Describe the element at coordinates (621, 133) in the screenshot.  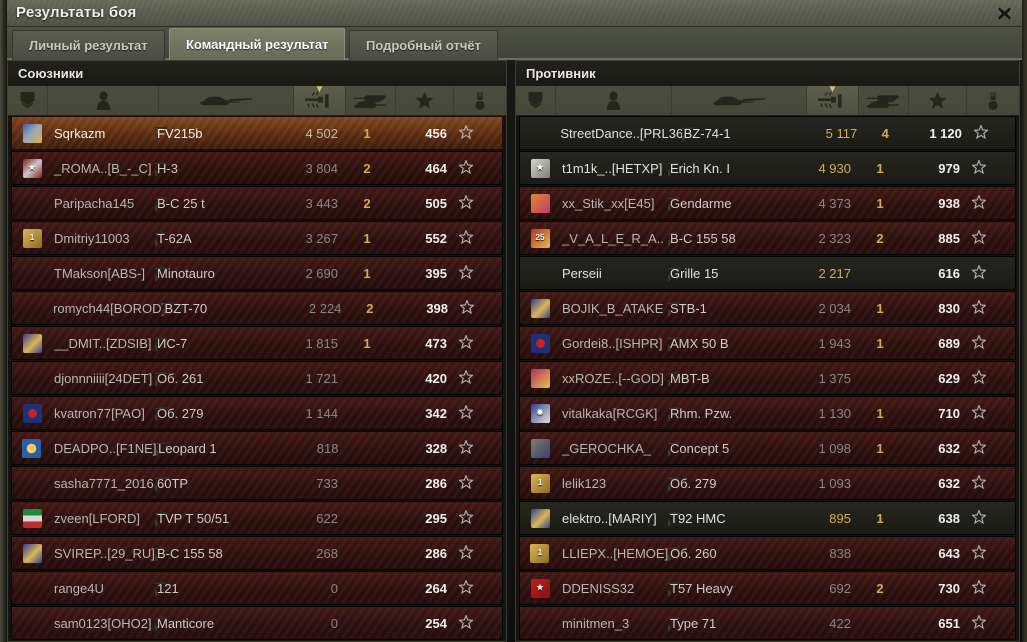
I see `player-name: StreetDance..[PRL36]` at that location.